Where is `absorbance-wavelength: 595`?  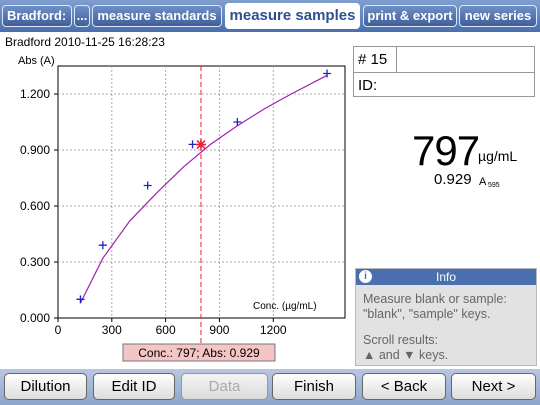
absorbance-wavelength: 595 is located at coordinates (494, 185).